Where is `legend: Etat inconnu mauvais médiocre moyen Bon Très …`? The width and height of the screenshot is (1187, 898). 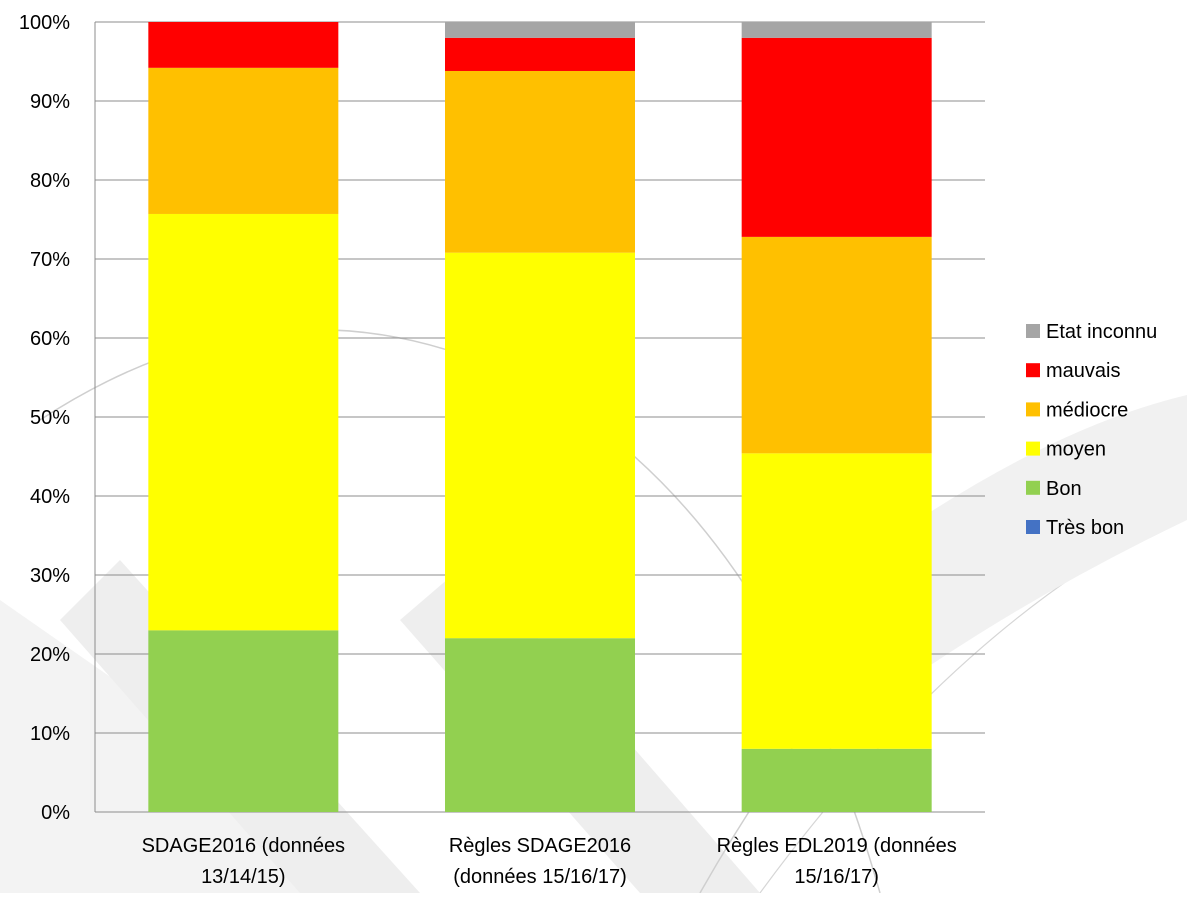
legend: Etat inconnu mauvais médiocre moyen Bon Très … is located at coordinates (1091, 430).